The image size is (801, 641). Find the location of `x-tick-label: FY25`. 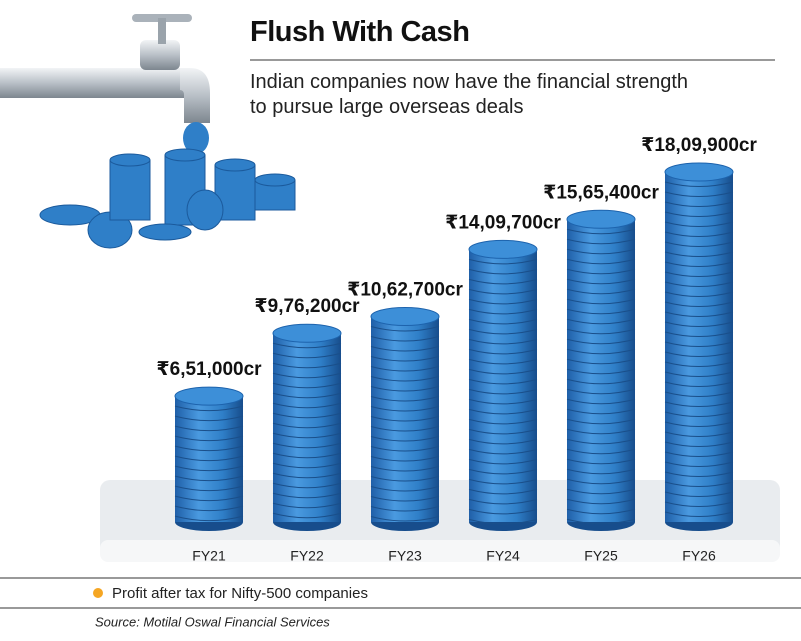

x-tick-label: FY25 is located at coordinates (601, 556).